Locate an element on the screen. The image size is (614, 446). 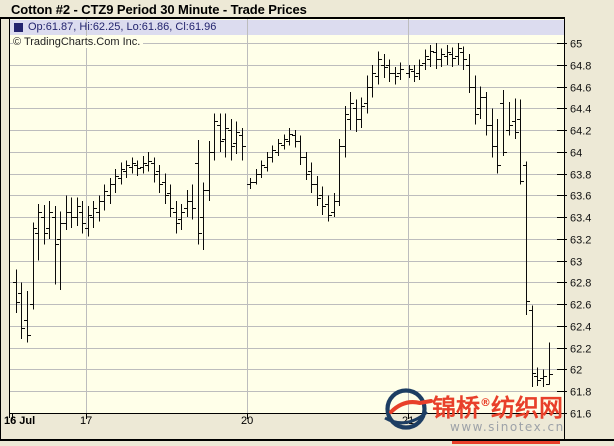
ohlc-summary-text: Op:61.87, Hi:62.25, Lo:61.86, Cl:61.96 is located at coordinates (122, 27).